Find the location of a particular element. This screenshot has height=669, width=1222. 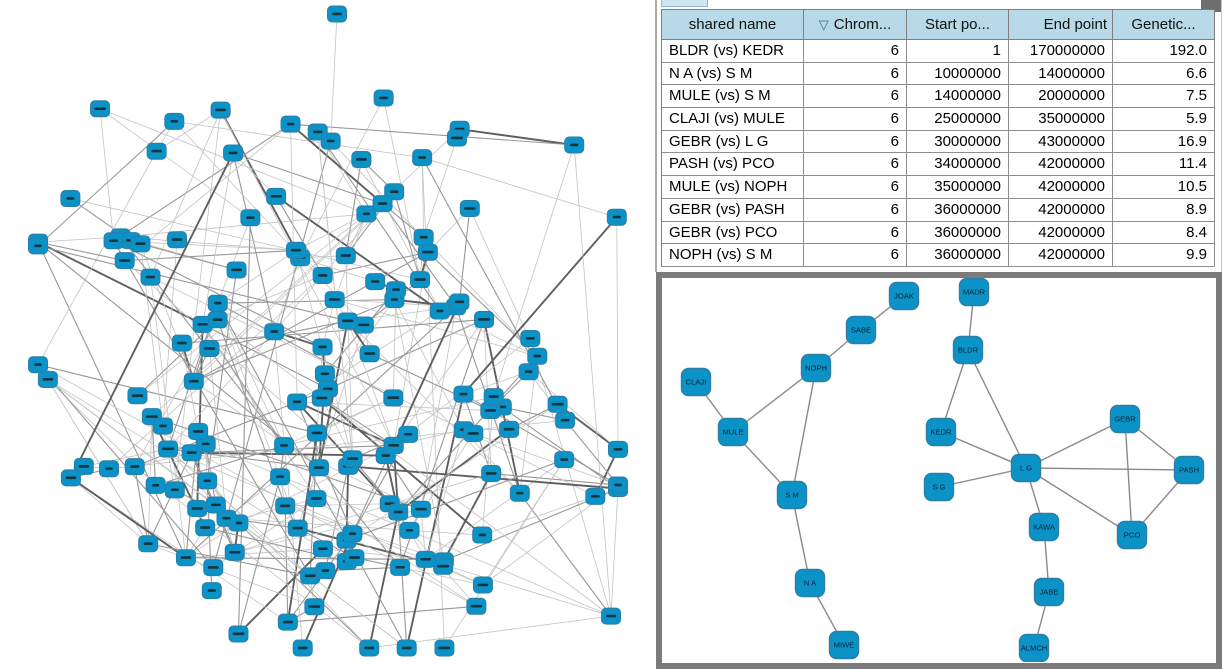

sort-filter-icon: ▽ is located at coordinates (823, 24).